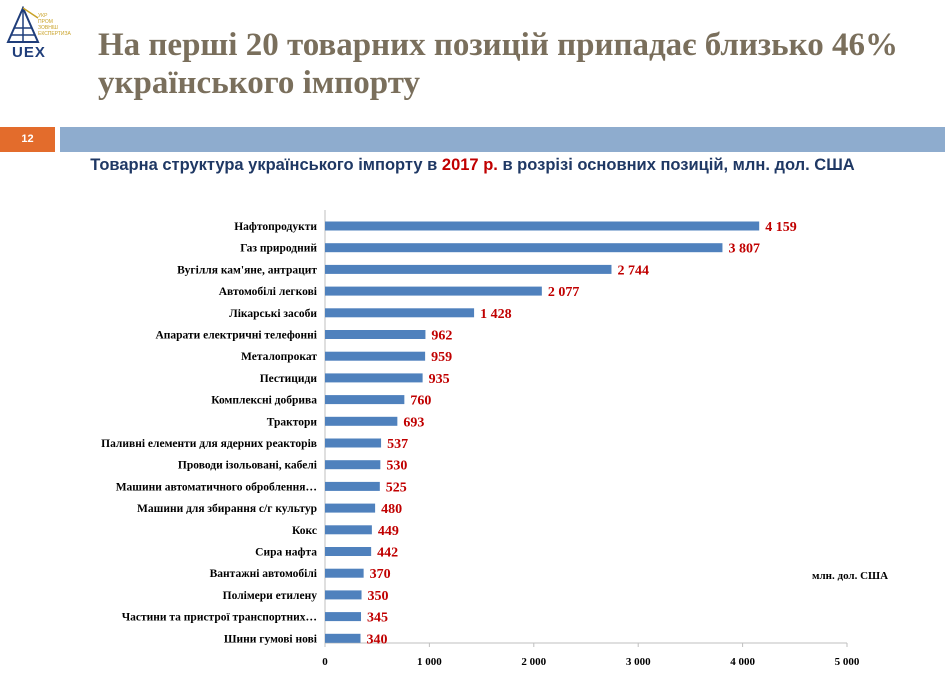 The height and width of the screenshot is (691, 945). I want to click on logo-small-text: УКР ПРОМ ЗОВНІШ ЕКСПЕРТИЗА, so click(58, 25).